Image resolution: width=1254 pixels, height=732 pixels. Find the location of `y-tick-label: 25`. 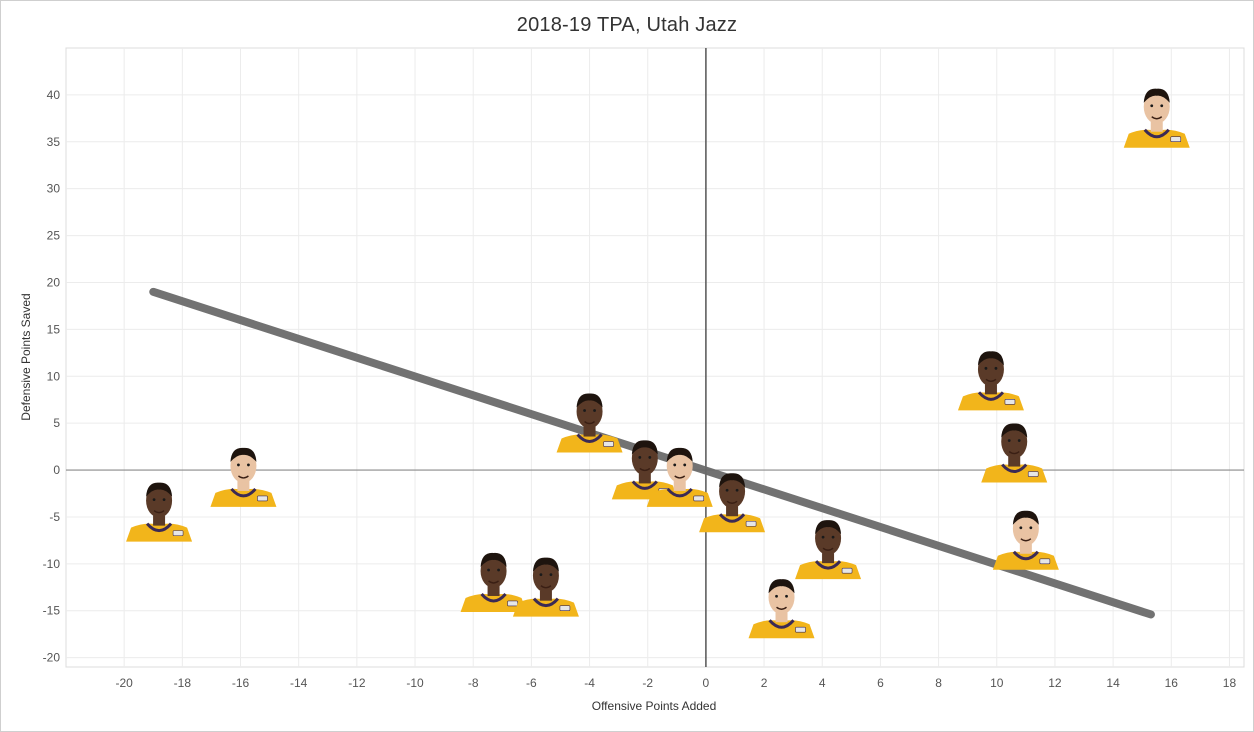

y-tick-label: 25 is located at coordinates (54, 236).